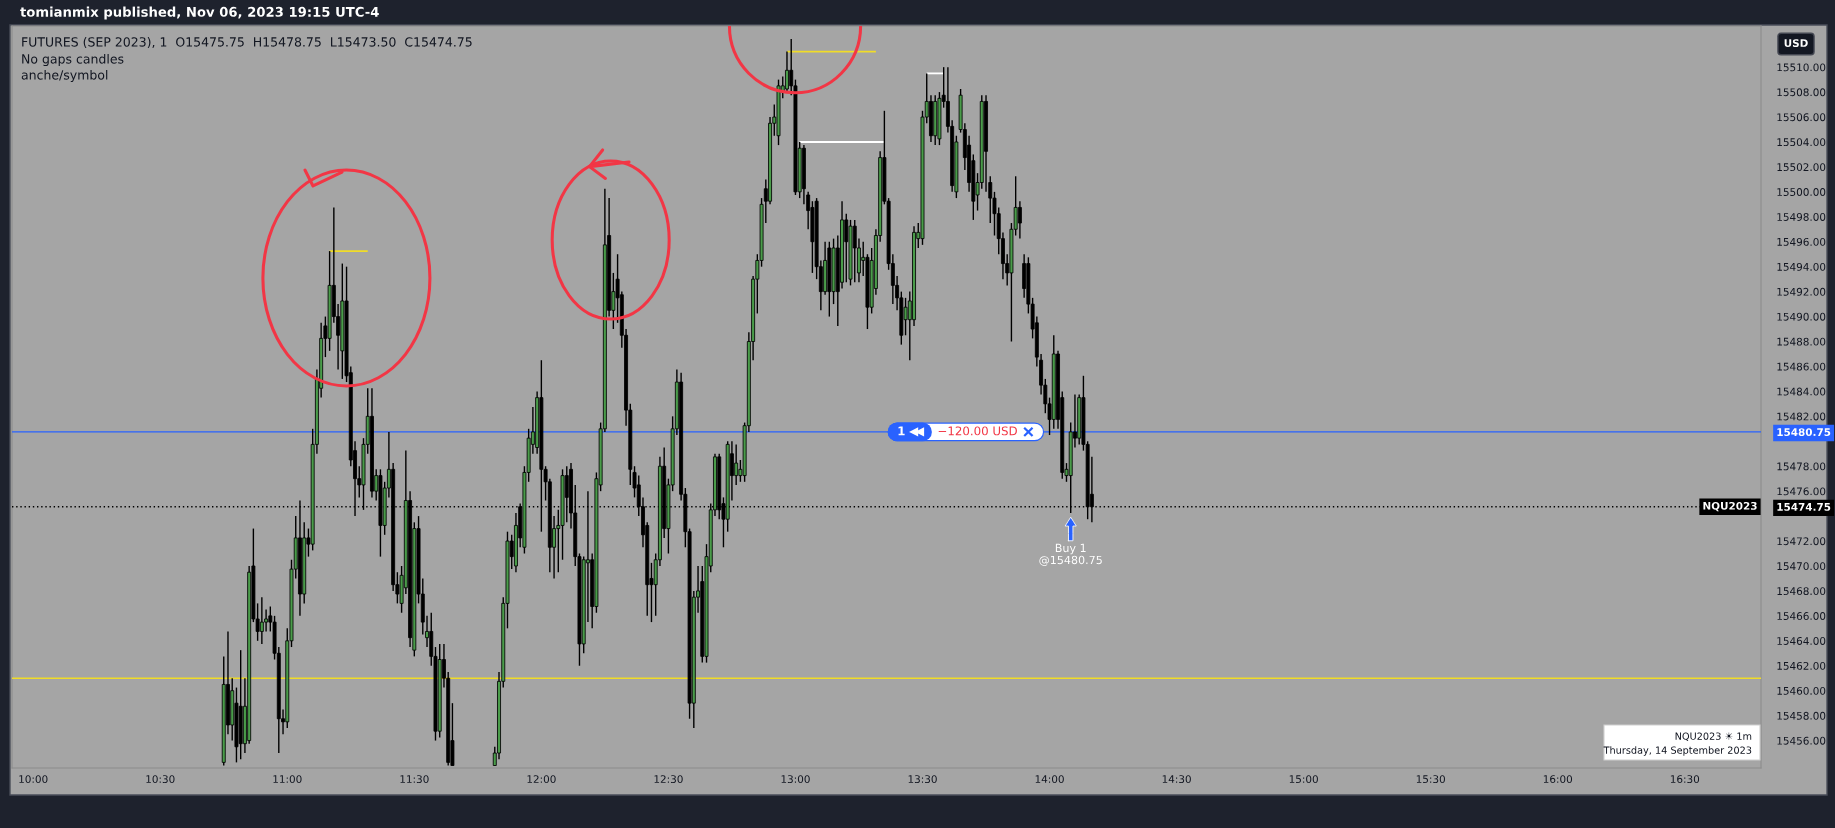  I want to click on x-tick-label: 11:30, so click(414, 779).